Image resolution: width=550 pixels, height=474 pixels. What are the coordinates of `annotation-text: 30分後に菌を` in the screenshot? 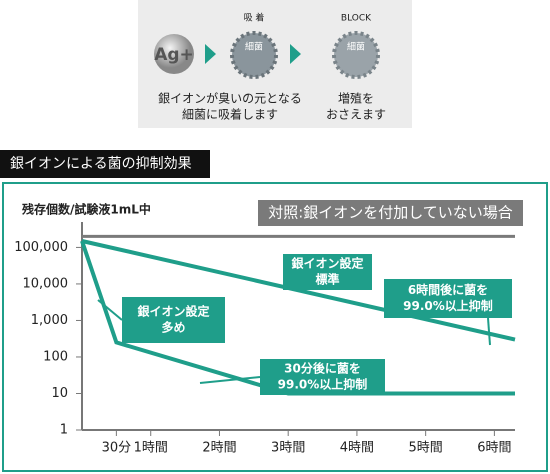 It's located at (322, 368).